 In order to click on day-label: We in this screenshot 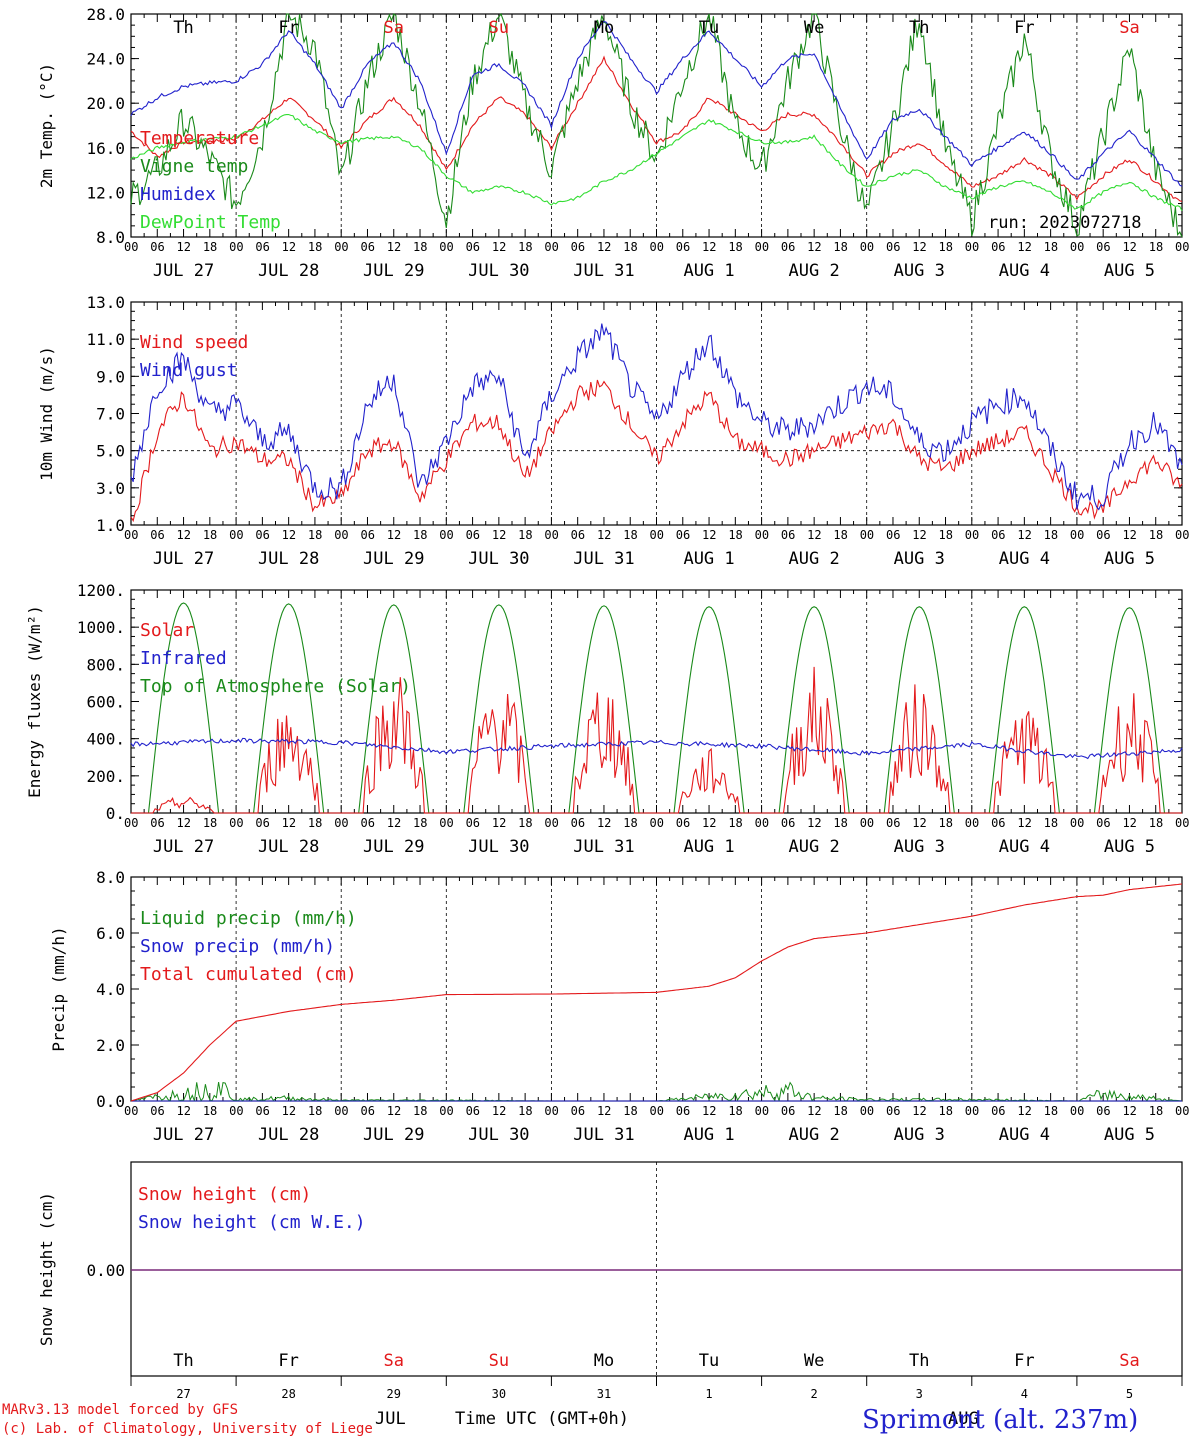, I will do `click(814, 1361)`.